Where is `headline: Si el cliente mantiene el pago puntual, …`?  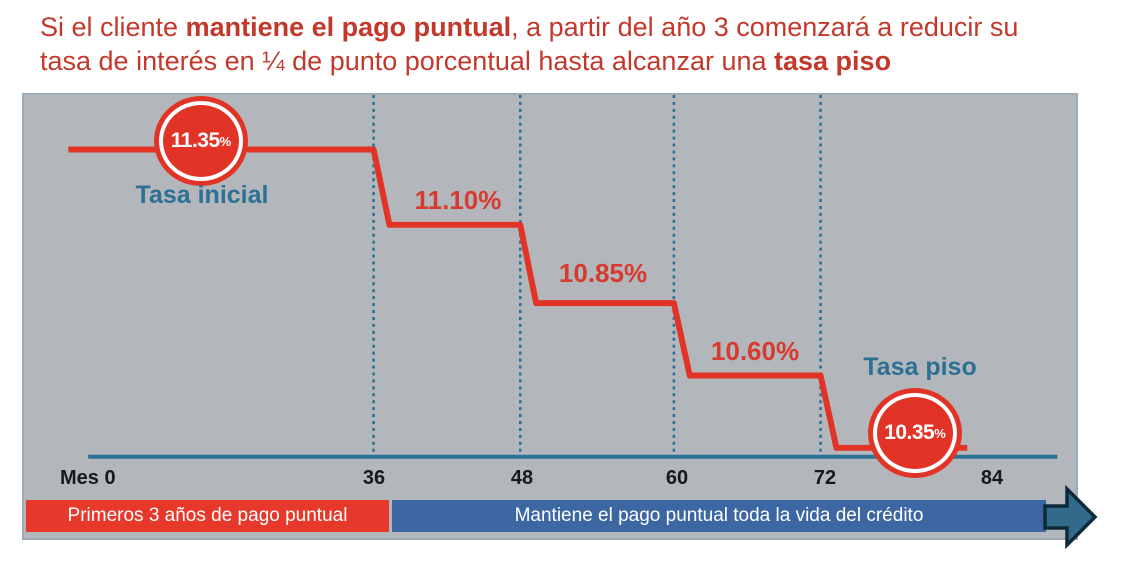
headline: Si el cliente mantiene el pago puntual, … is located at coordinates (575, 44).